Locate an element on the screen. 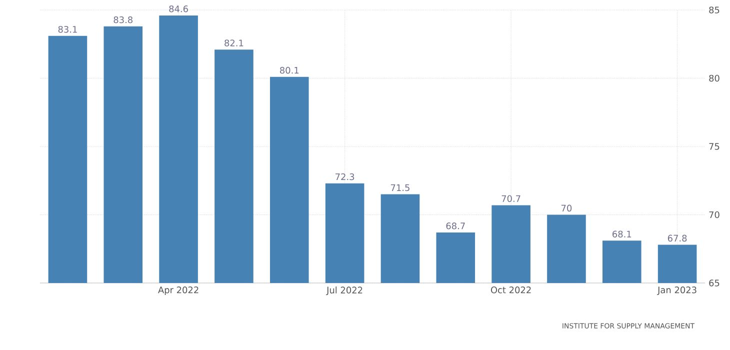 The height and width of the screenshot is (350, 730). x-tick-label: Jul 2022 is located at coordinates (344, 291).